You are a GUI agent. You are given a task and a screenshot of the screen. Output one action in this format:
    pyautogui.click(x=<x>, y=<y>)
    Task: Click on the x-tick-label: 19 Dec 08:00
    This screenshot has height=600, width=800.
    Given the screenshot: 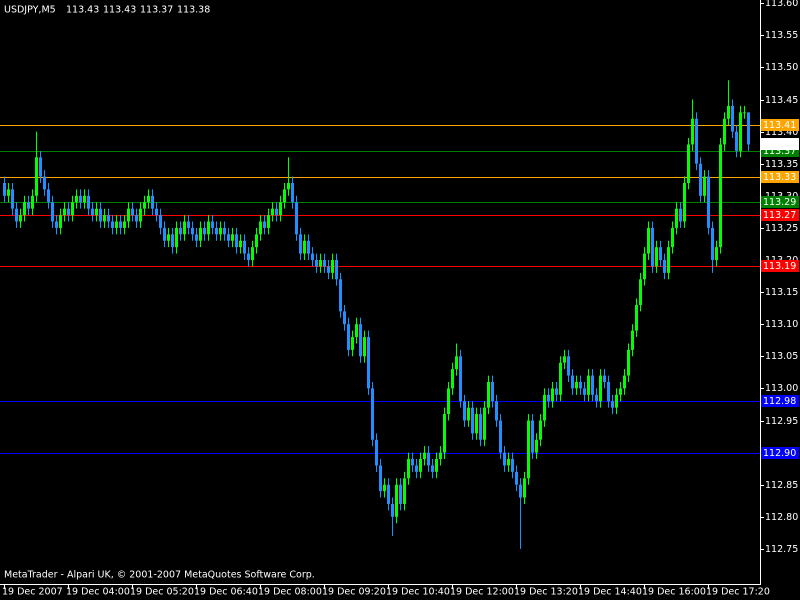 What is the action you would take?
    pyautogui.click(x=290, y=592)
    